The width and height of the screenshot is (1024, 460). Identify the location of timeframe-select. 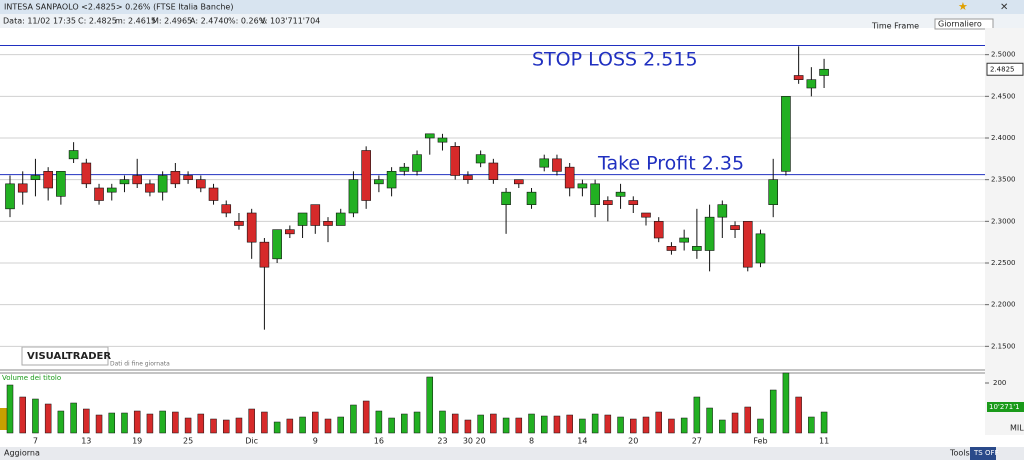
(964, 24).